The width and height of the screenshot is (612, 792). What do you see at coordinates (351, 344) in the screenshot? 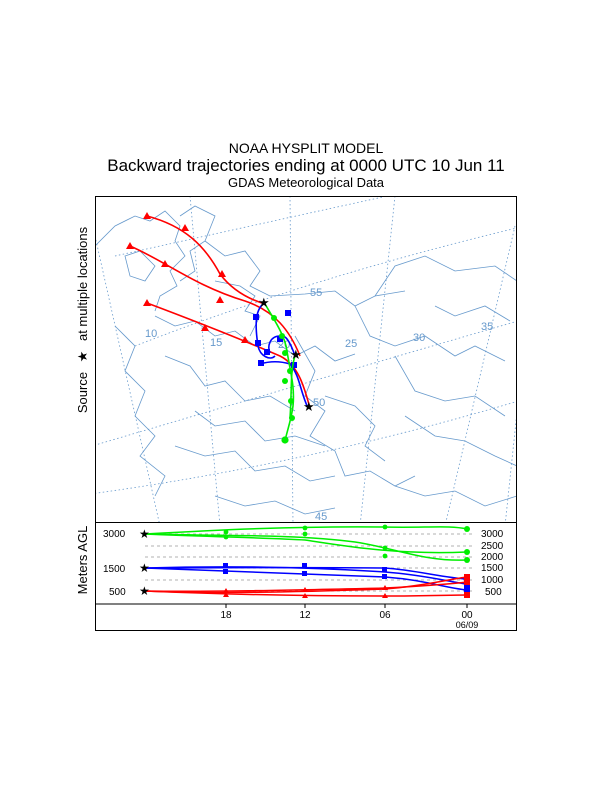
I see `lon-label-25: 25` at bounding box center [351, 344].